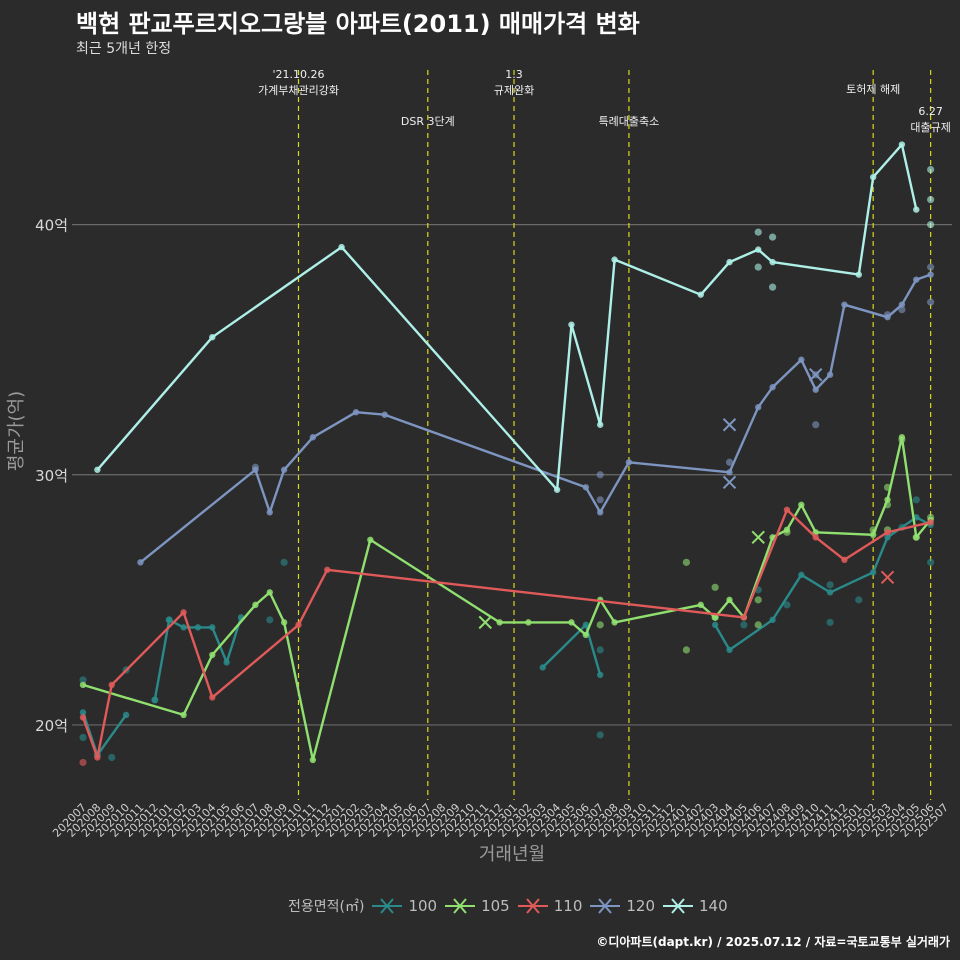 Image resolution: width=960 pixels, height=960 pixels. Describe the element at coordinates (713, 906) in the screenshot. I see `legend-label: 140` at that location.